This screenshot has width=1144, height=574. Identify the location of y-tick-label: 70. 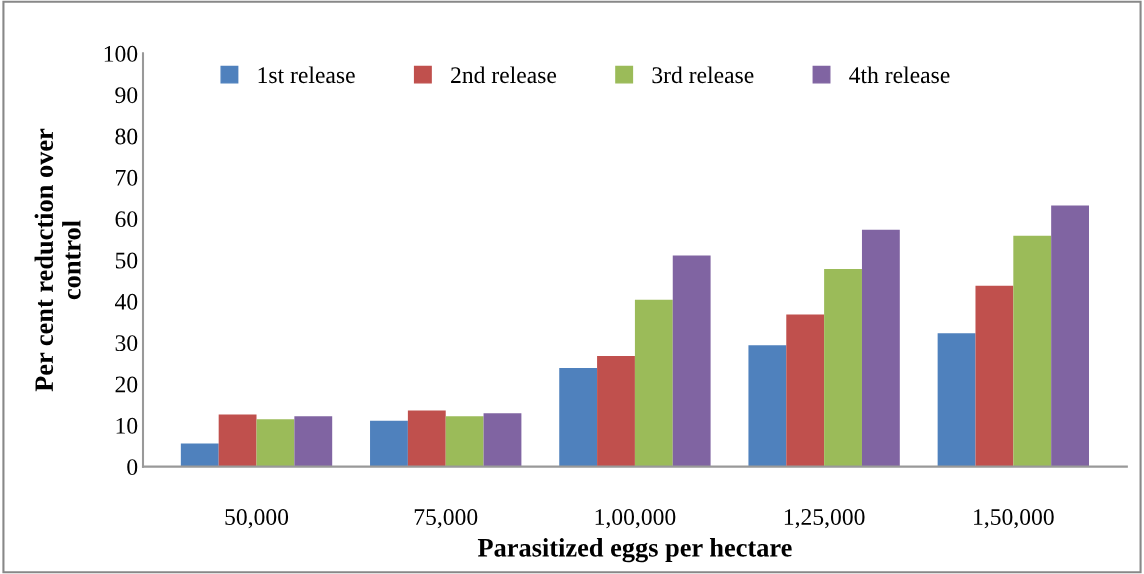
(127, 177).